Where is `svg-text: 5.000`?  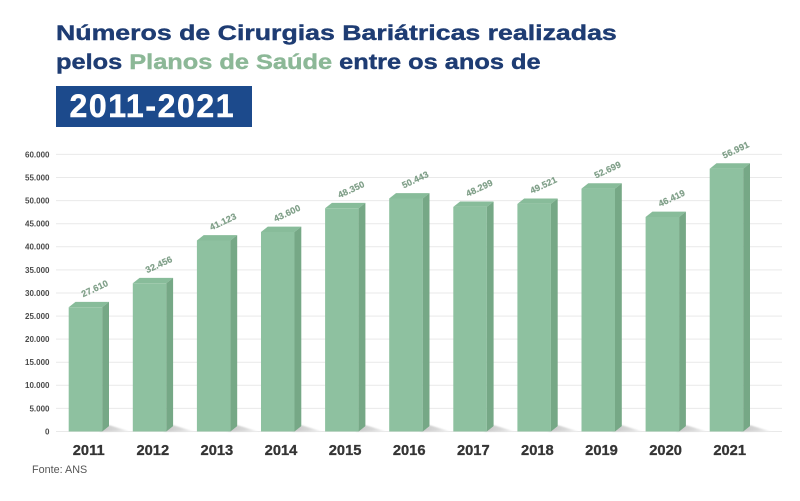 svg-text: 5.000 is located at coordinates (39, 408).